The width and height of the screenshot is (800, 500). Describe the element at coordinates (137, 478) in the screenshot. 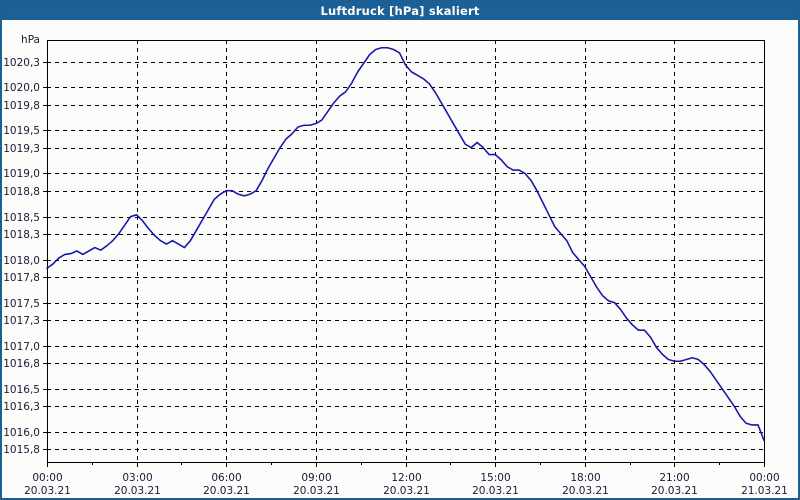

I see `x-axis-time-label: 03:00` at that location.